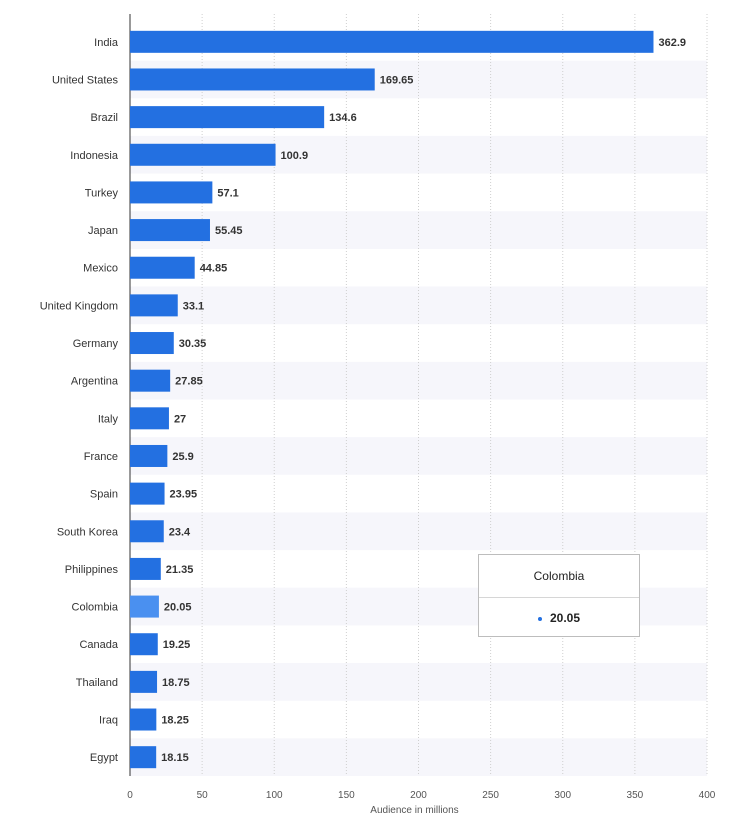  What do you see at coordinates (184, 495) in the screenshot?
I see `data-label: 23.95` at bounding box center [184, 495].